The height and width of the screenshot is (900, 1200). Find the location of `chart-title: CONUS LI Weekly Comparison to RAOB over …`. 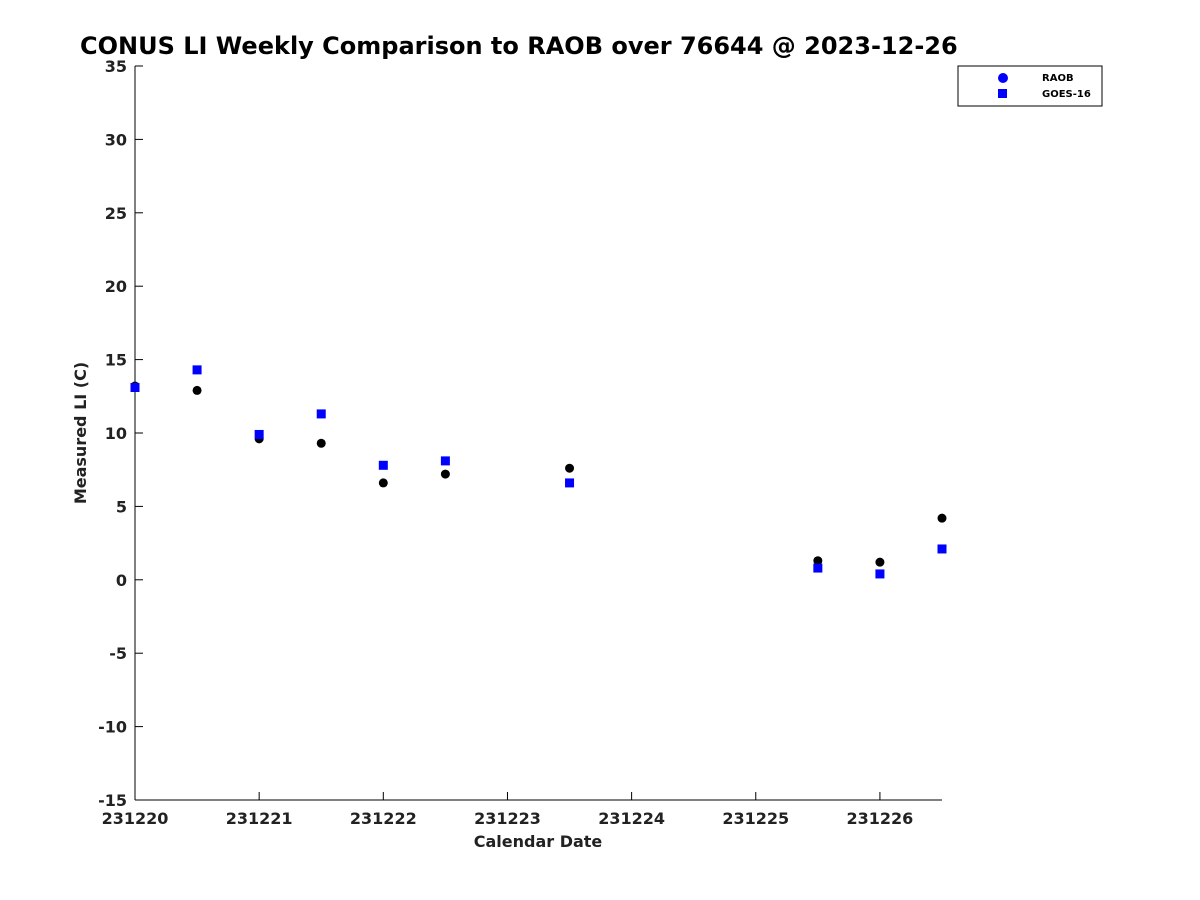

chart-title: CONUS LI Weekly Comparison to RAOB over … is located at coordinates (519, 46).